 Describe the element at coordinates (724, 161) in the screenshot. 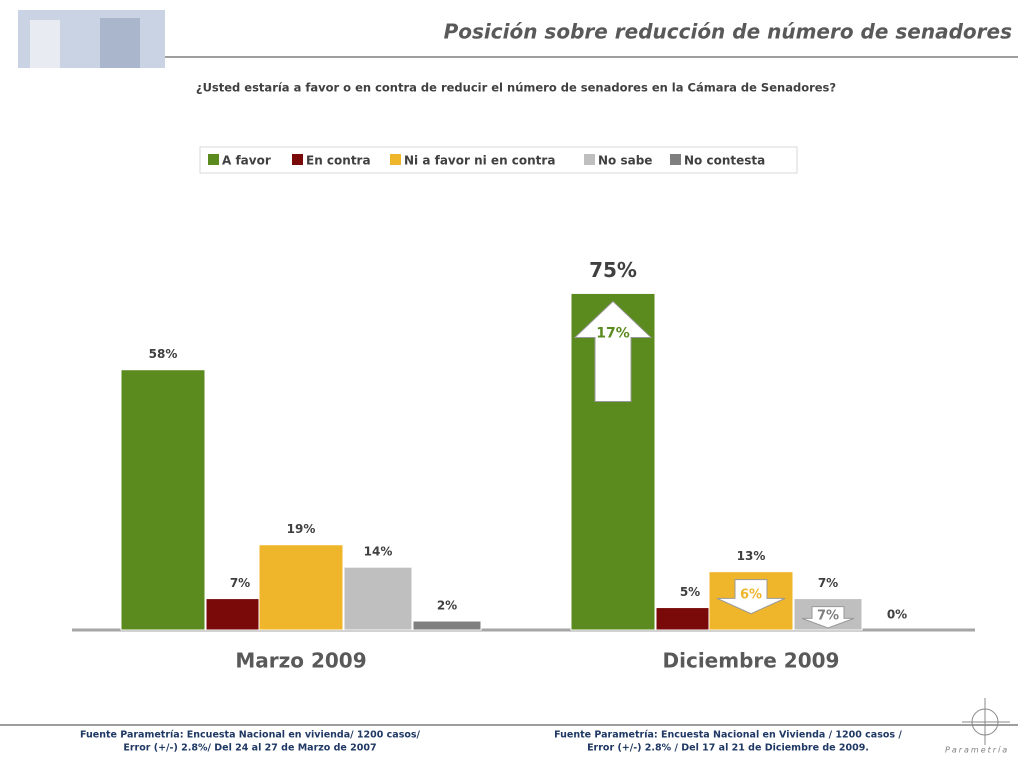

I see `legend-label: No contesta` at that location.